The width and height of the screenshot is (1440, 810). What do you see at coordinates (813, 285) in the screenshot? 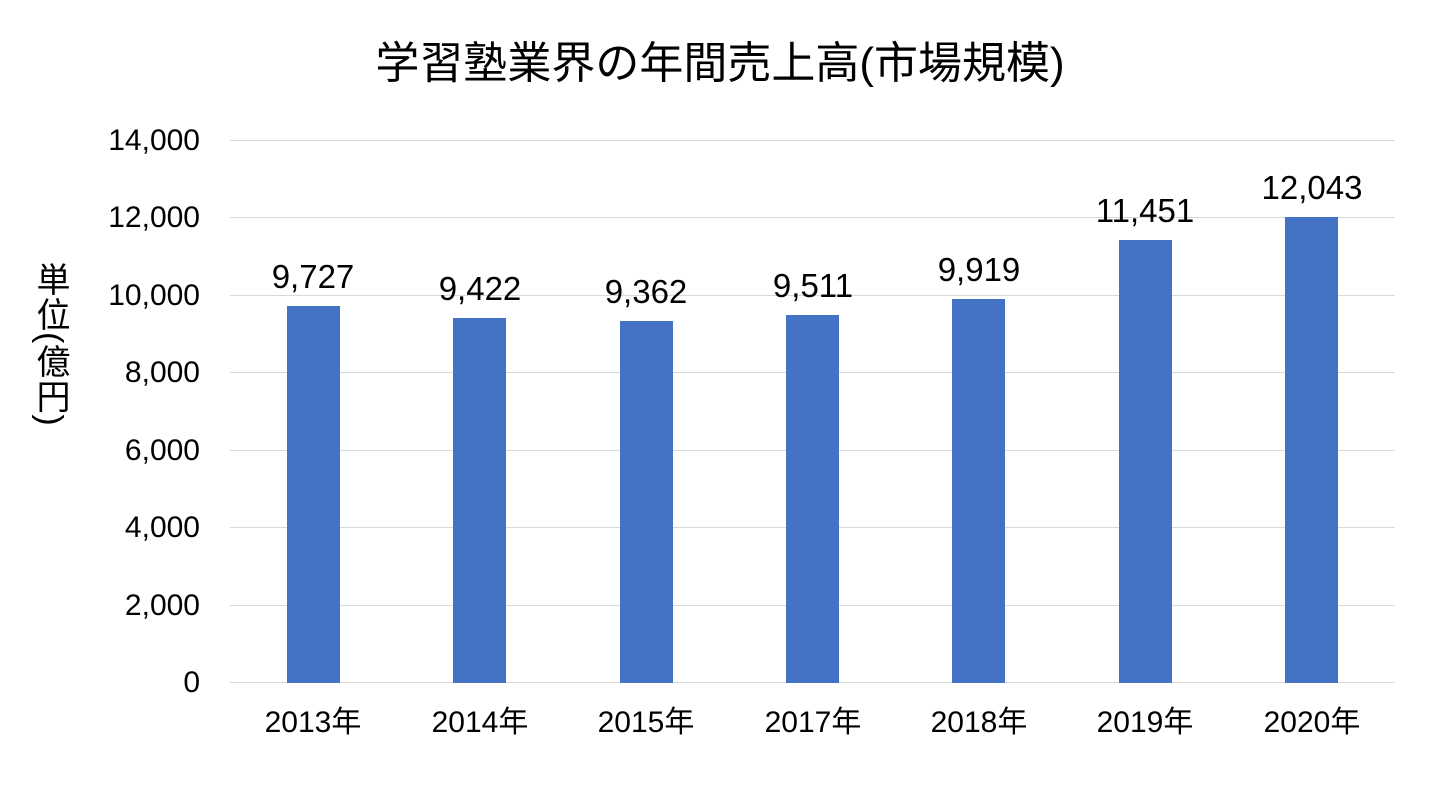
I see `data-label: 9,511` at bounding box center [813, 285].